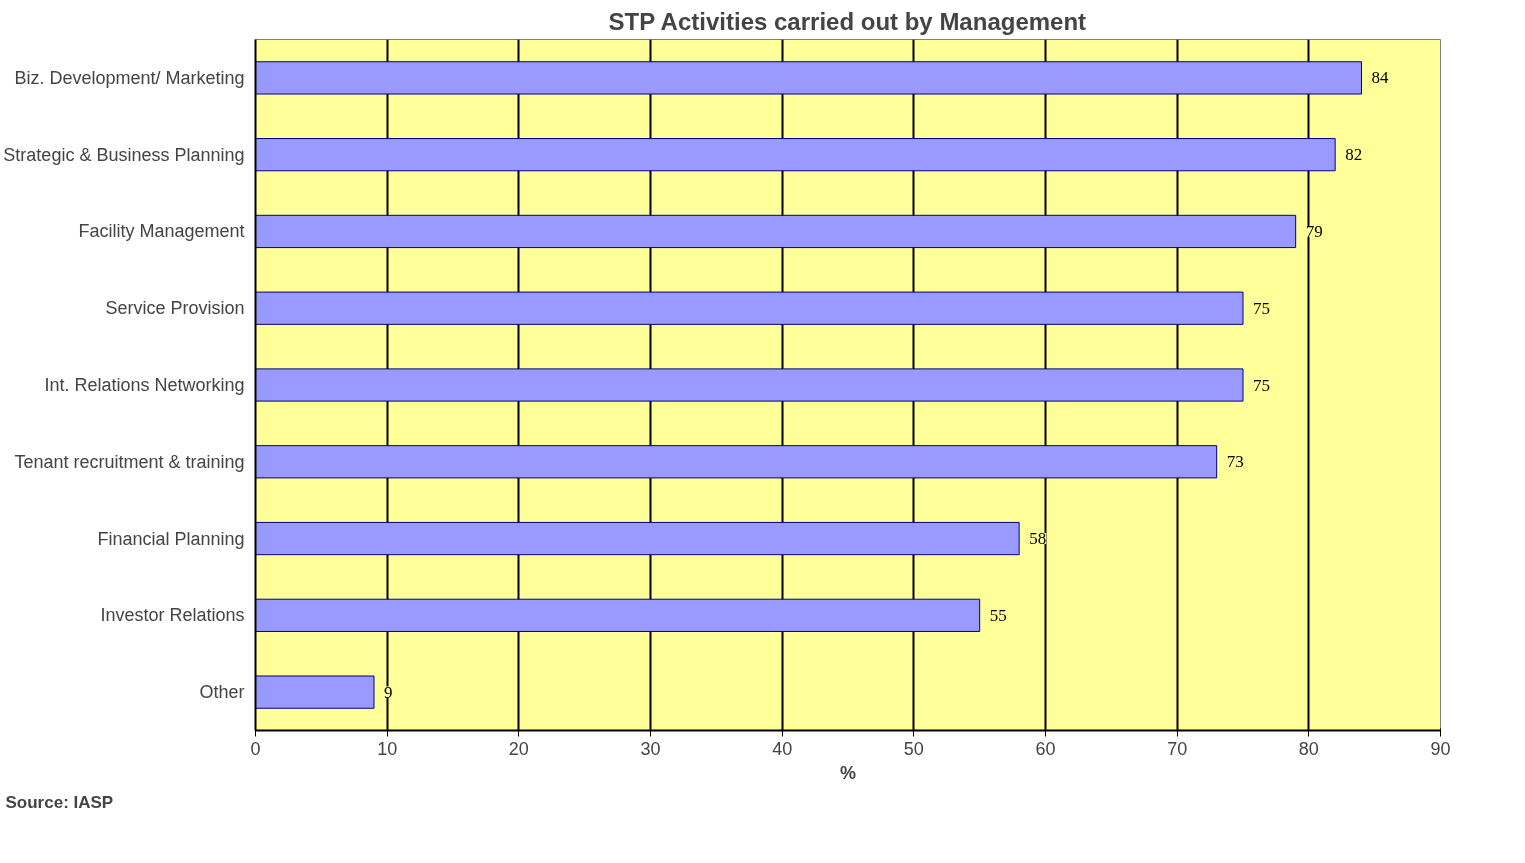  What do you see at coordinates (848, 772) in the screenshot?
I see `x-axis-title: %` at bounding box center [848, 772].